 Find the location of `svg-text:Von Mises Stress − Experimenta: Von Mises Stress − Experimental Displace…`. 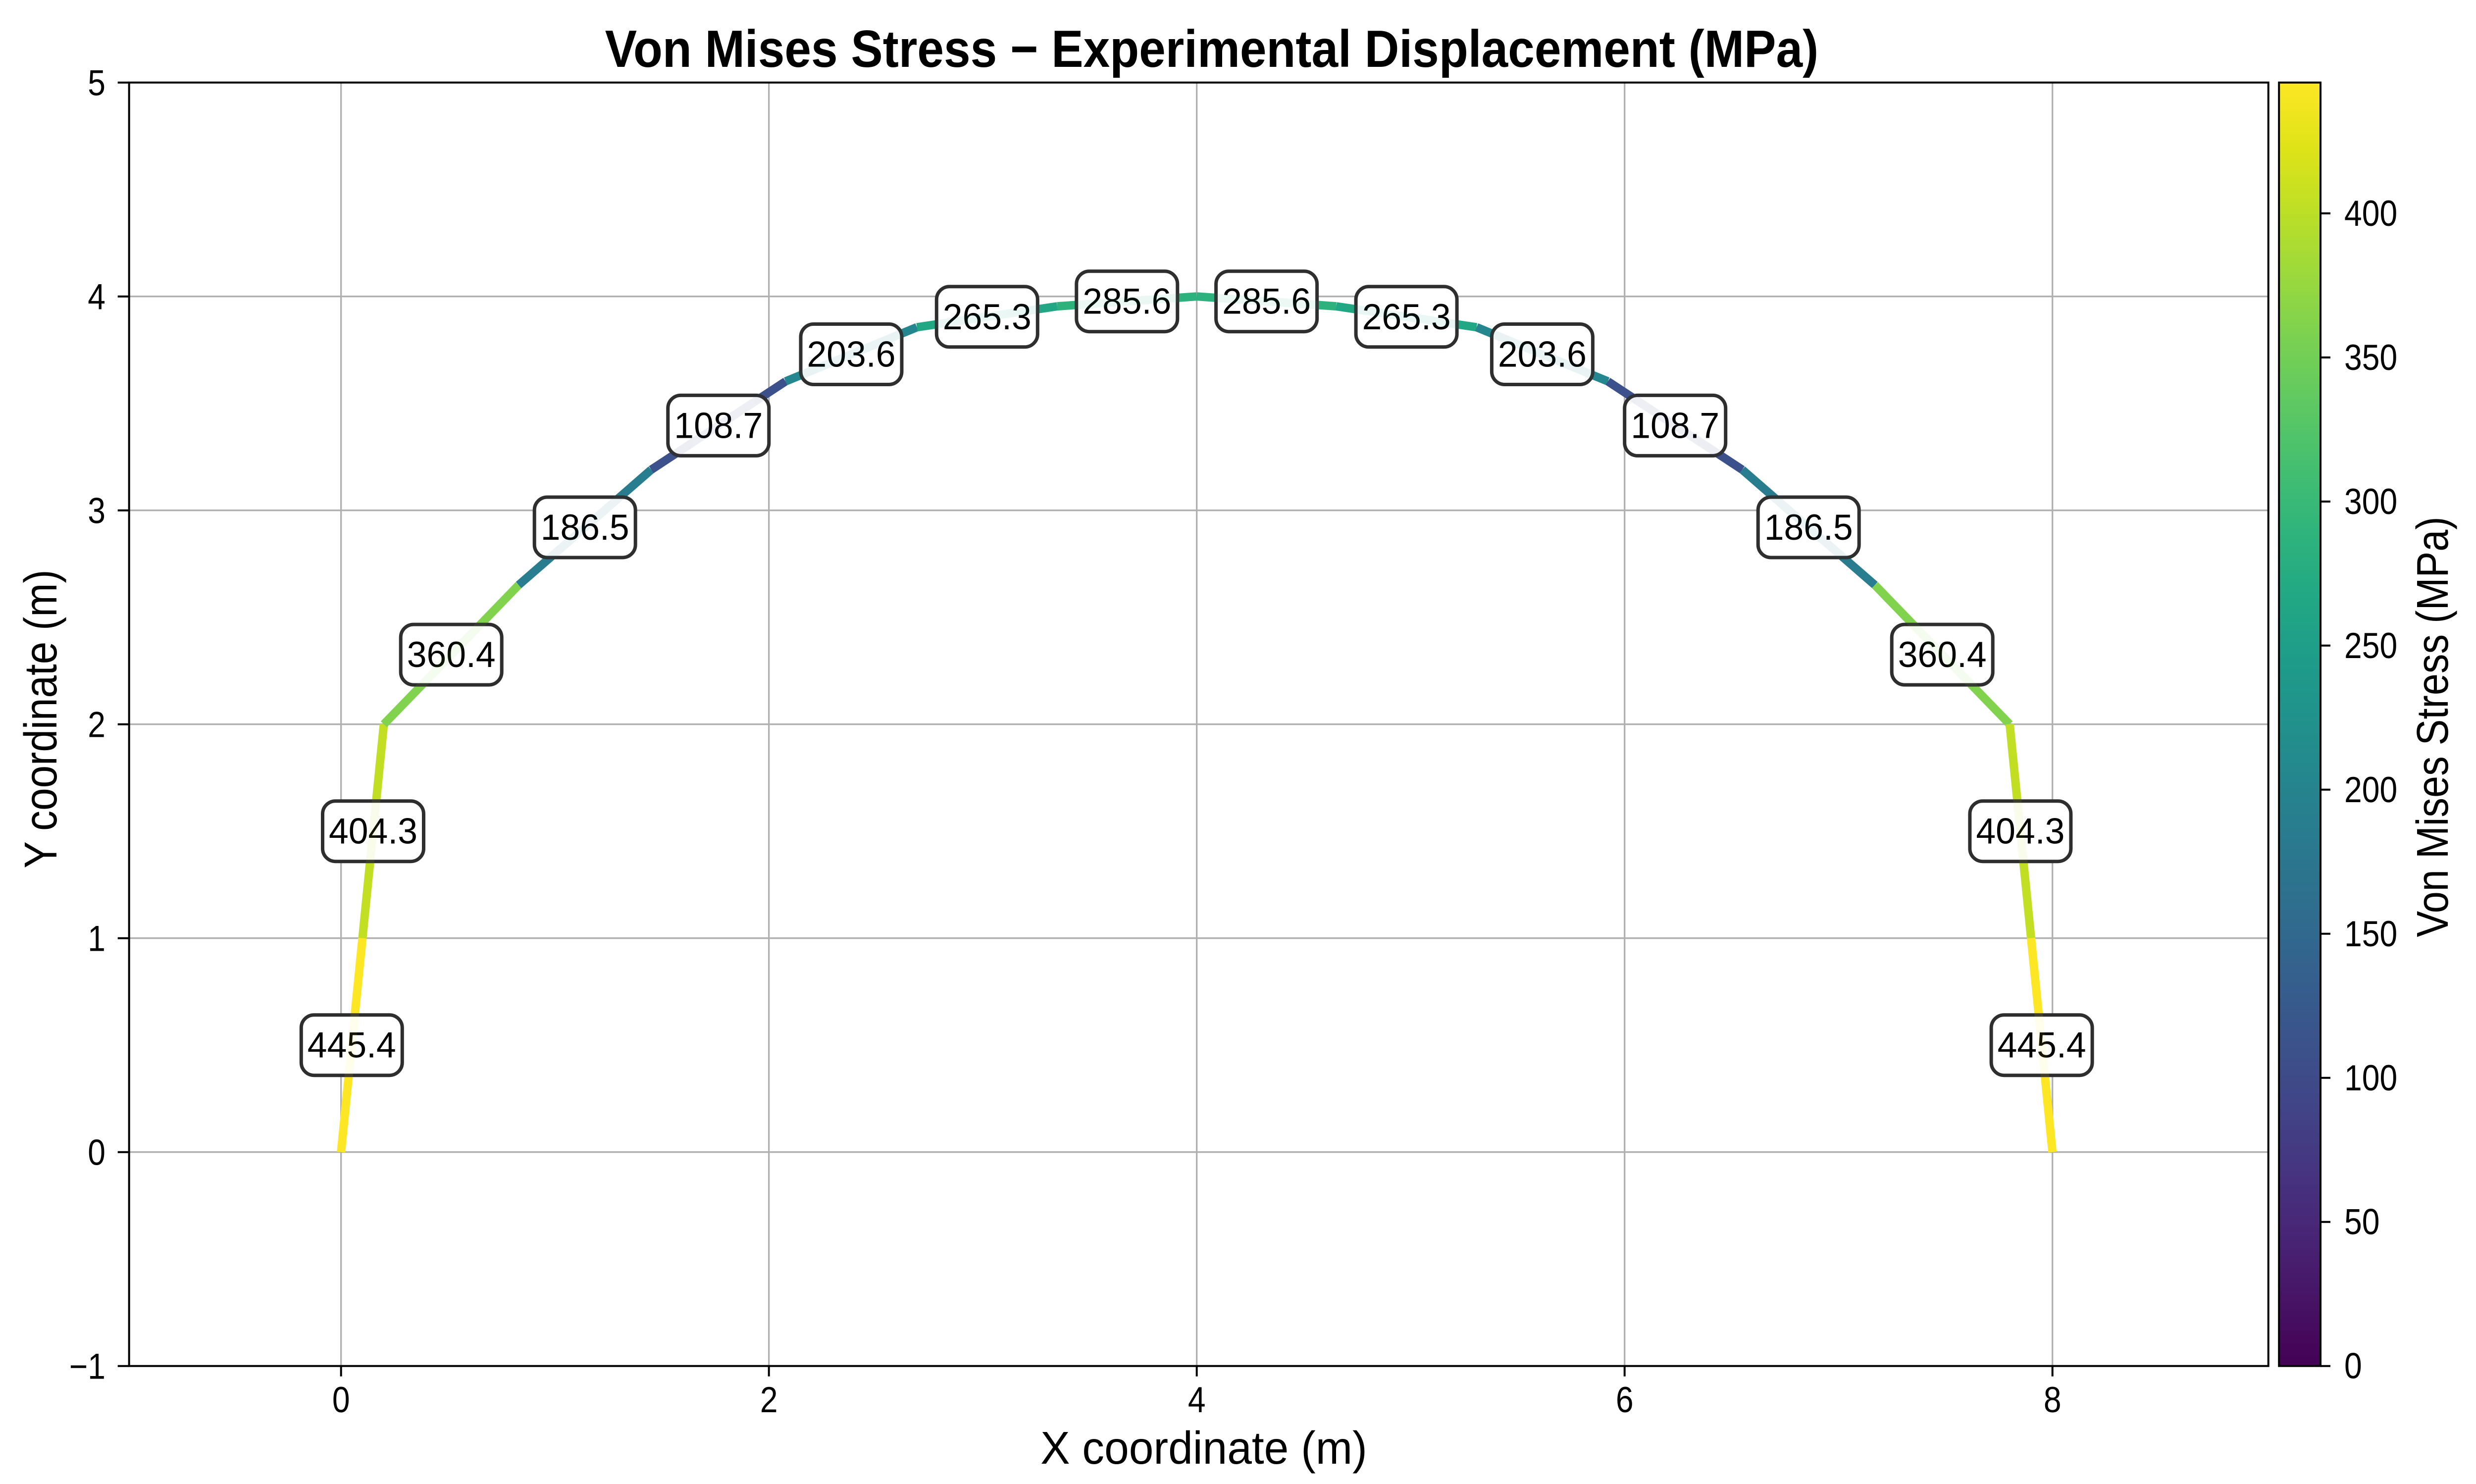

svg-text:Von Mises Stress − Experimenta: Von Mises Stress − Experimental Displace… is located at coordinates (1211, 49).